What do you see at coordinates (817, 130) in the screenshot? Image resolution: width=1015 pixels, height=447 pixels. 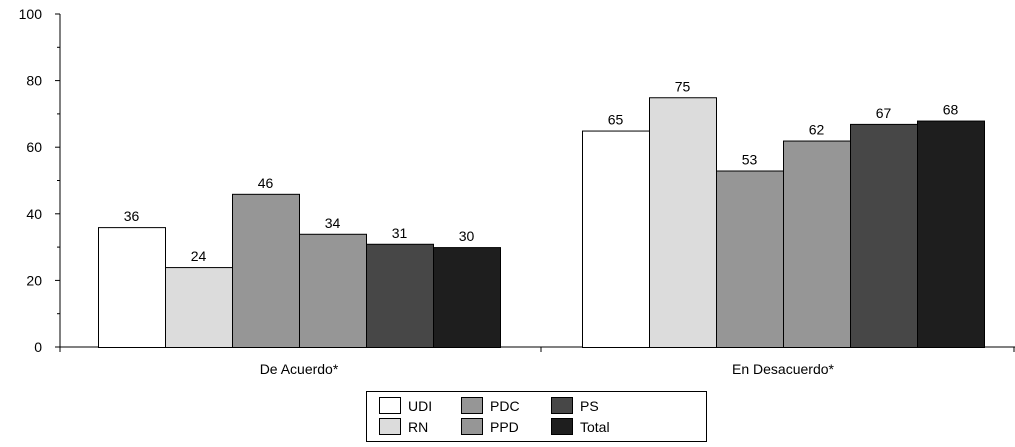 I see `data-label: 62` at bounding box center [817, 130].